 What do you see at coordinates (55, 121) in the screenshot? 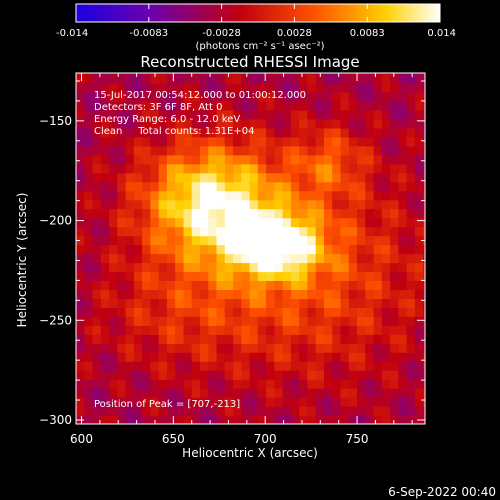
I see `y-tick-label: −150` at bounding box center [55, 121].